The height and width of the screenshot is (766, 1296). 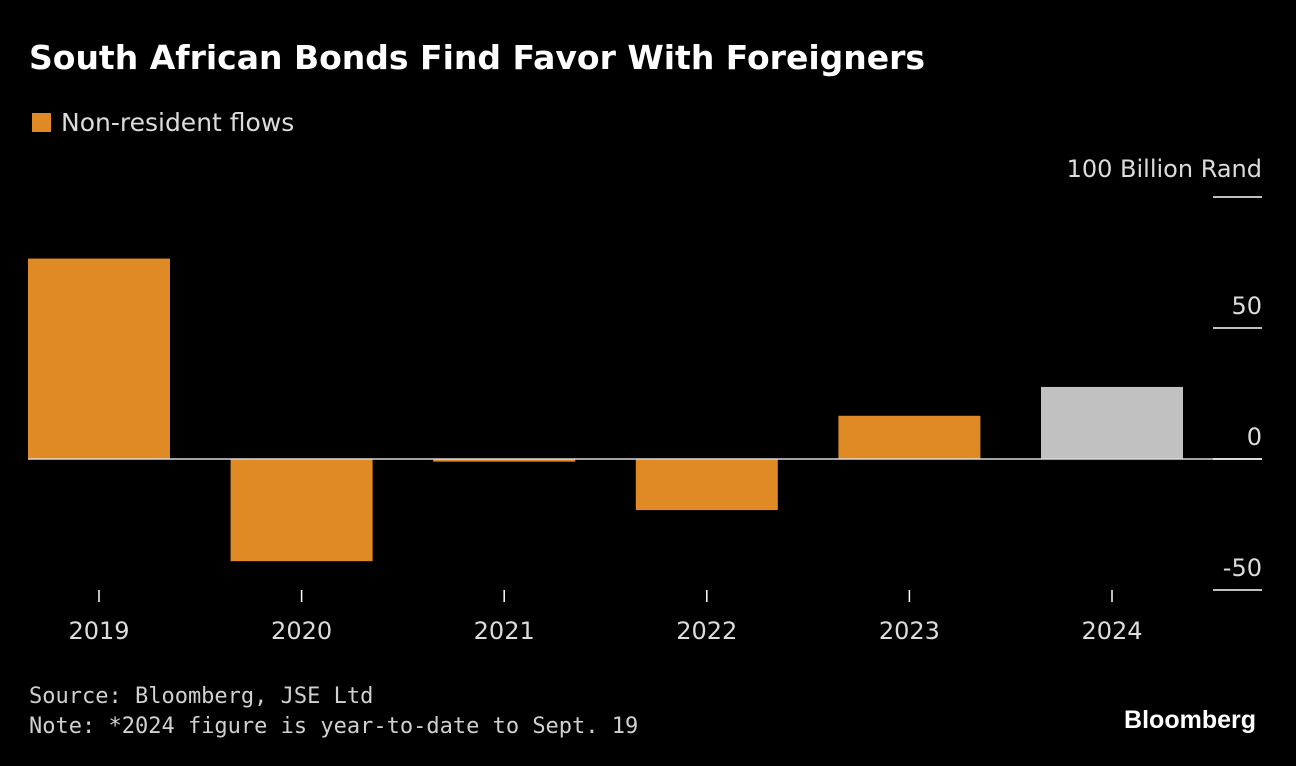 What do you see at coordinates (909, 631) in the screenshot?
I see `x-tick-label-2023: 2023` at bounding box center [909, 631].